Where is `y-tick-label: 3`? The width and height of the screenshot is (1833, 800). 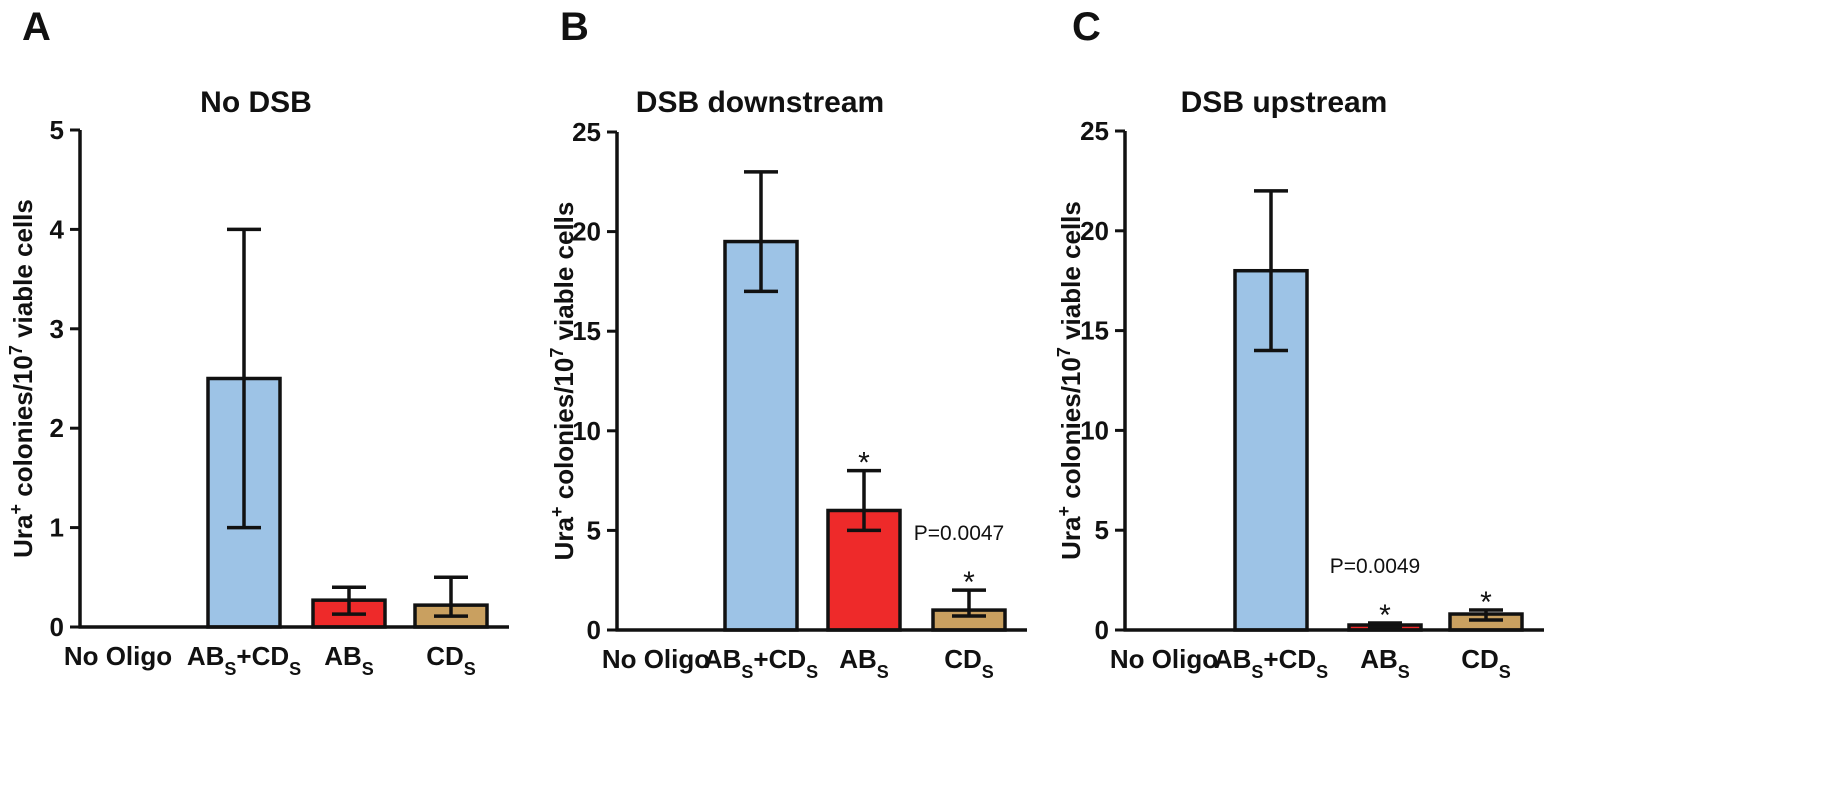
y-tick-label: 3 is located at coordinates (57, 329).